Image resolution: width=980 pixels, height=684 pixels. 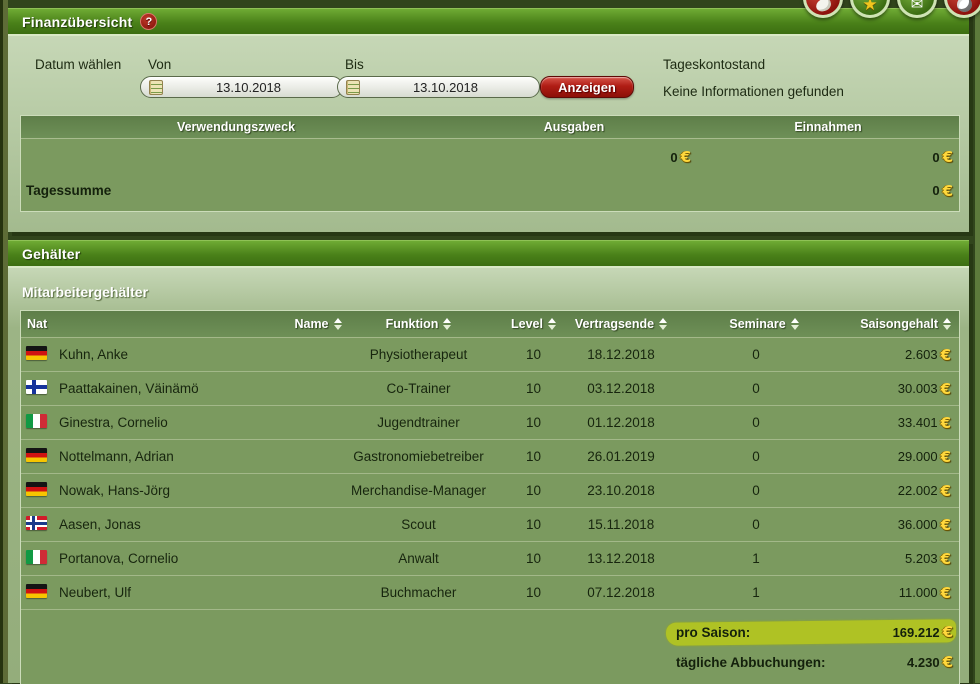 What do you see at coordinates (924, 524) in the screenshot?
I see `cell-saisongehalt: 36.000 €` at bounding box center [924, 524].